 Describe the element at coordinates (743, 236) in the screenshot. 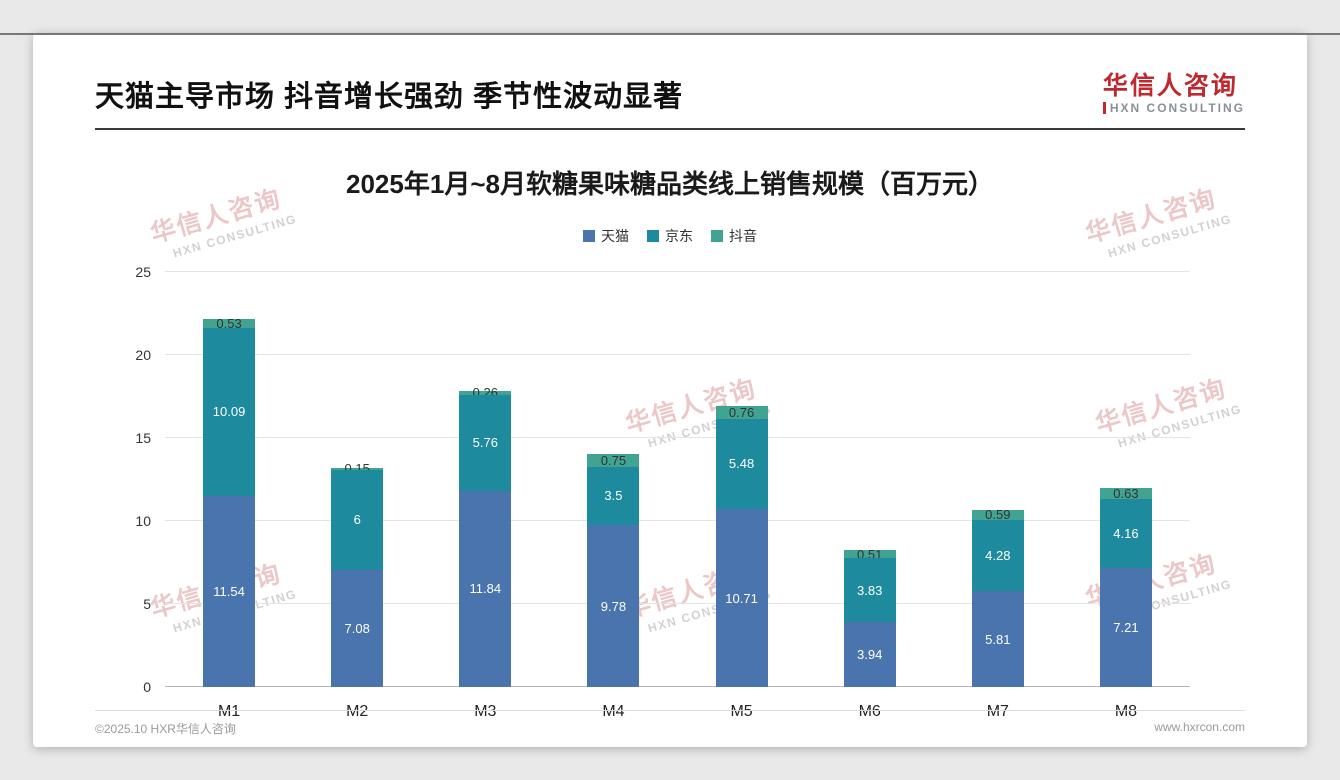

I see `legend-label: 抖音` at that location.